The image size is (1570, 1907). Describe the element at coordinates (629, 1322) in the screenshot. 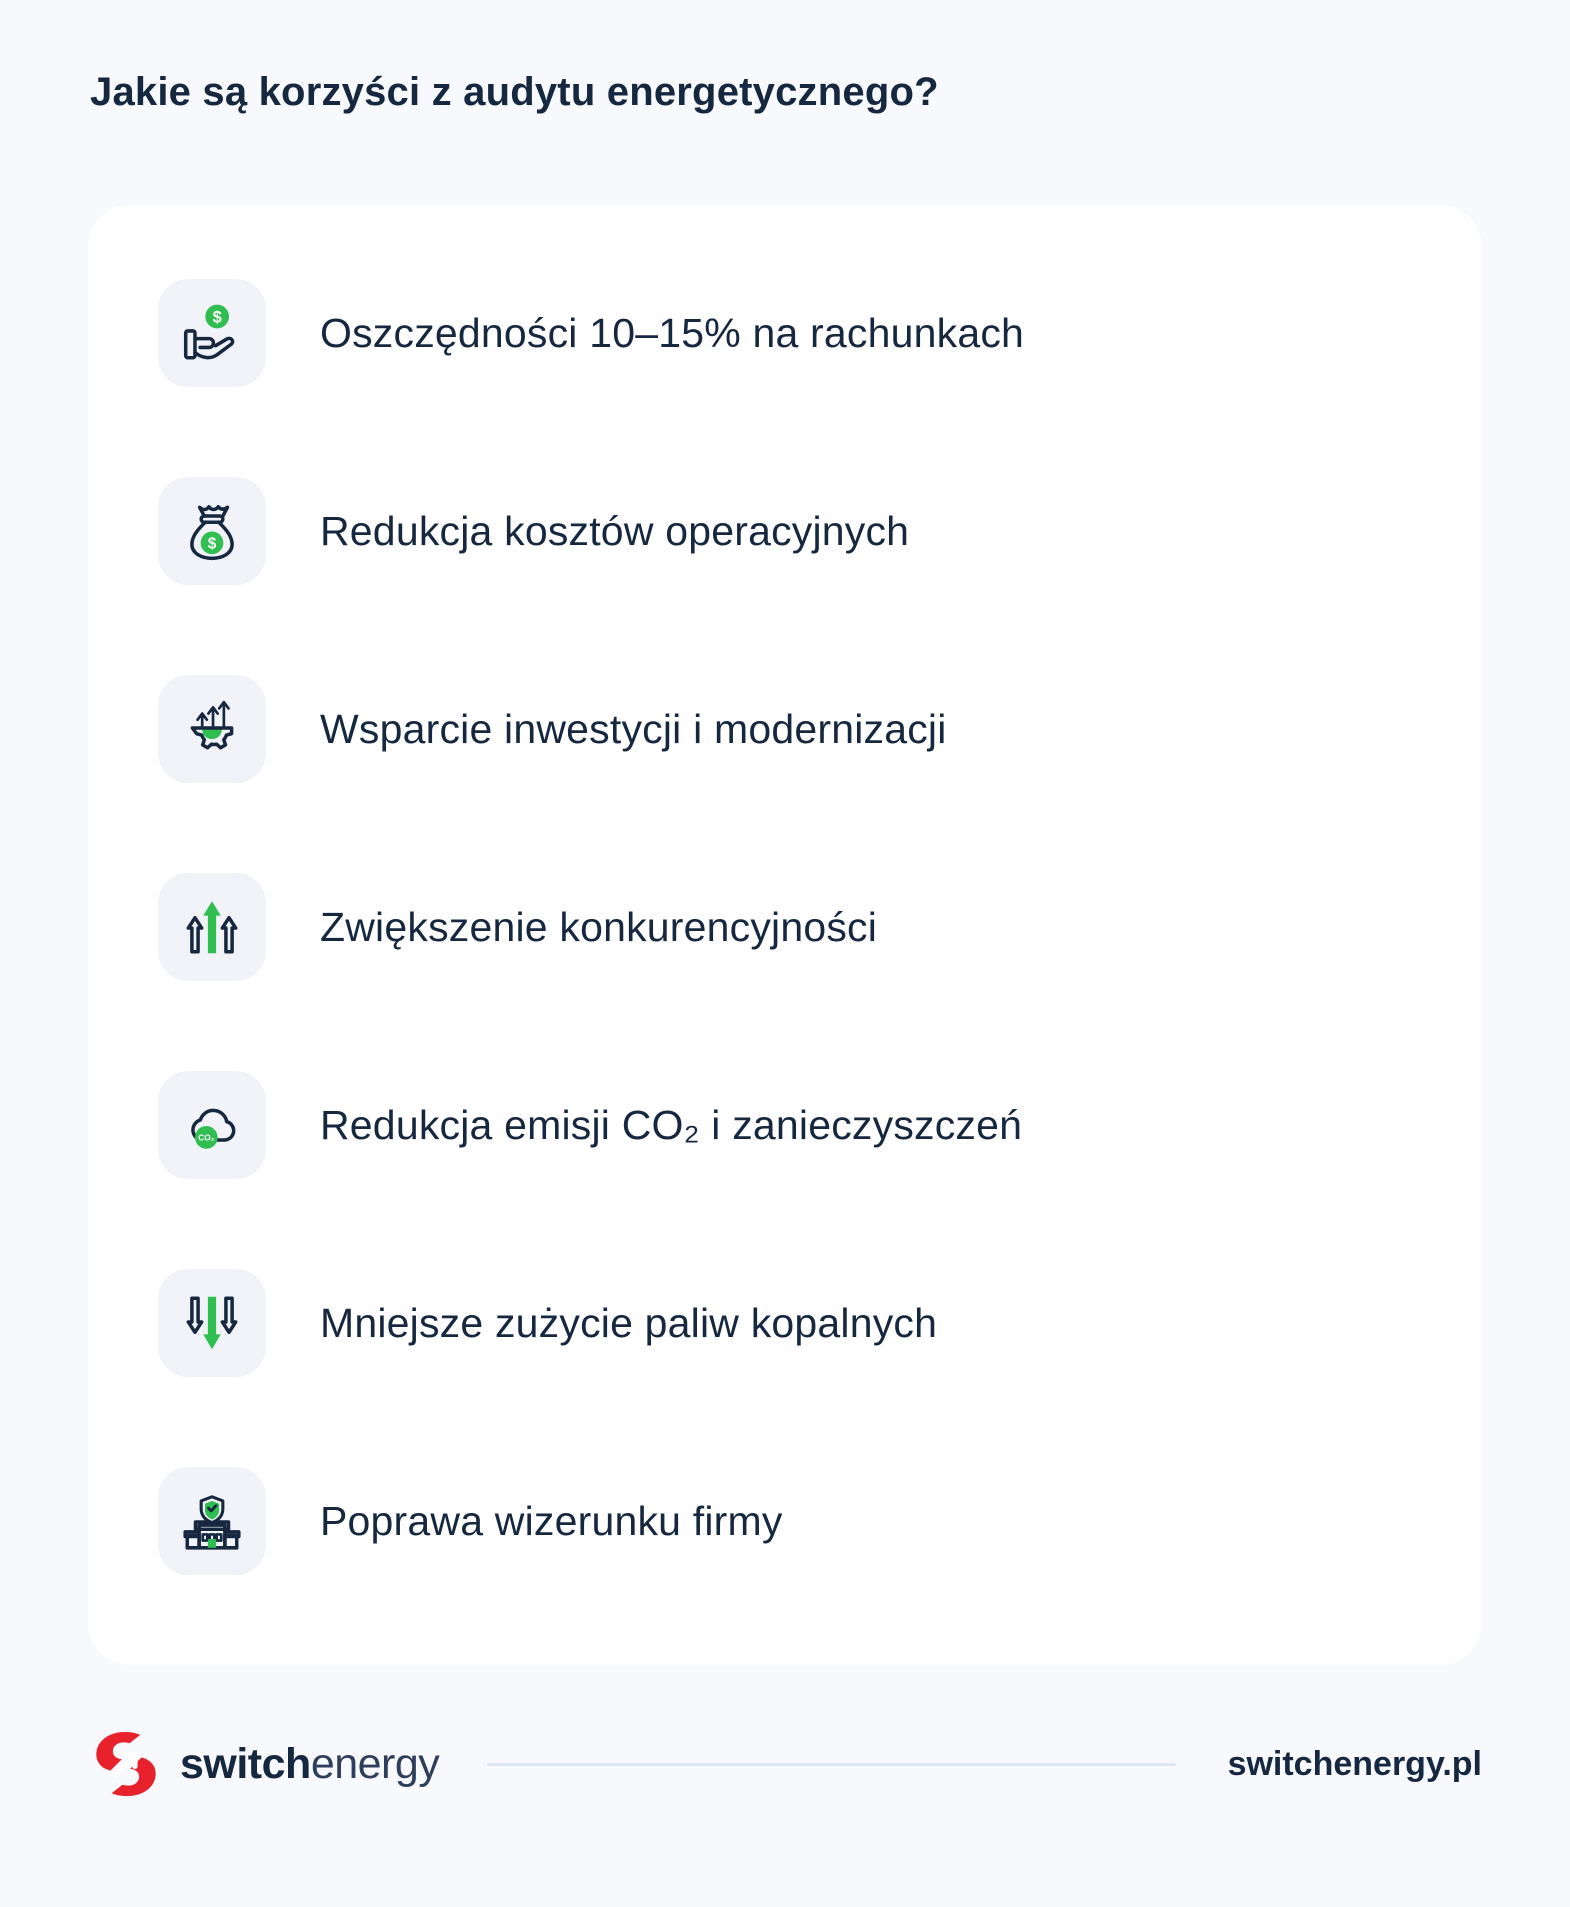

I see `benefit-label: Mniejsze zużycie paliw kopalnych` at that location.